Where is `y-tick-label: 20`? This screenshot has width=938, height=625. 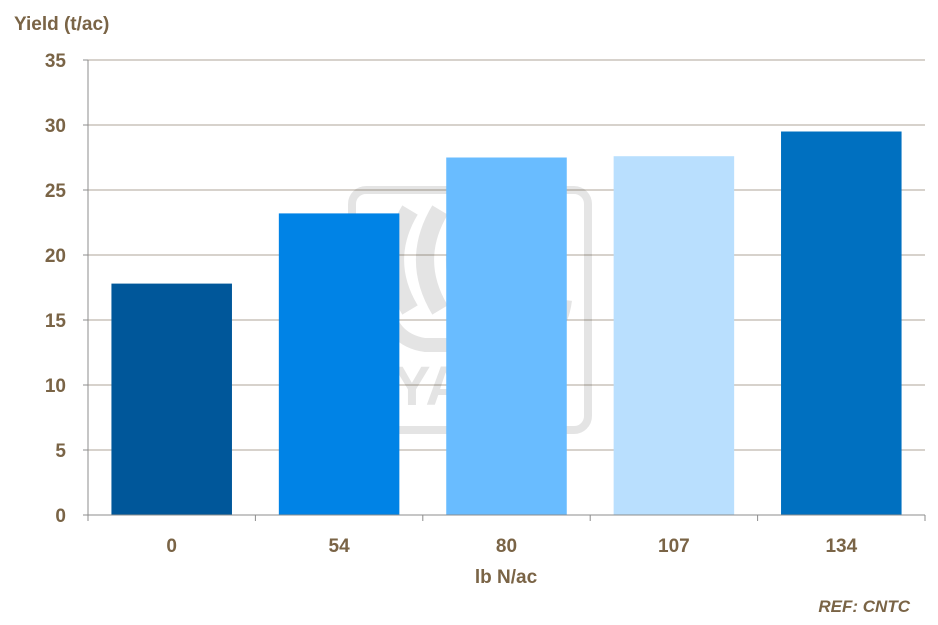 y-tick-label: 20 is located at coordinates (55, 256).